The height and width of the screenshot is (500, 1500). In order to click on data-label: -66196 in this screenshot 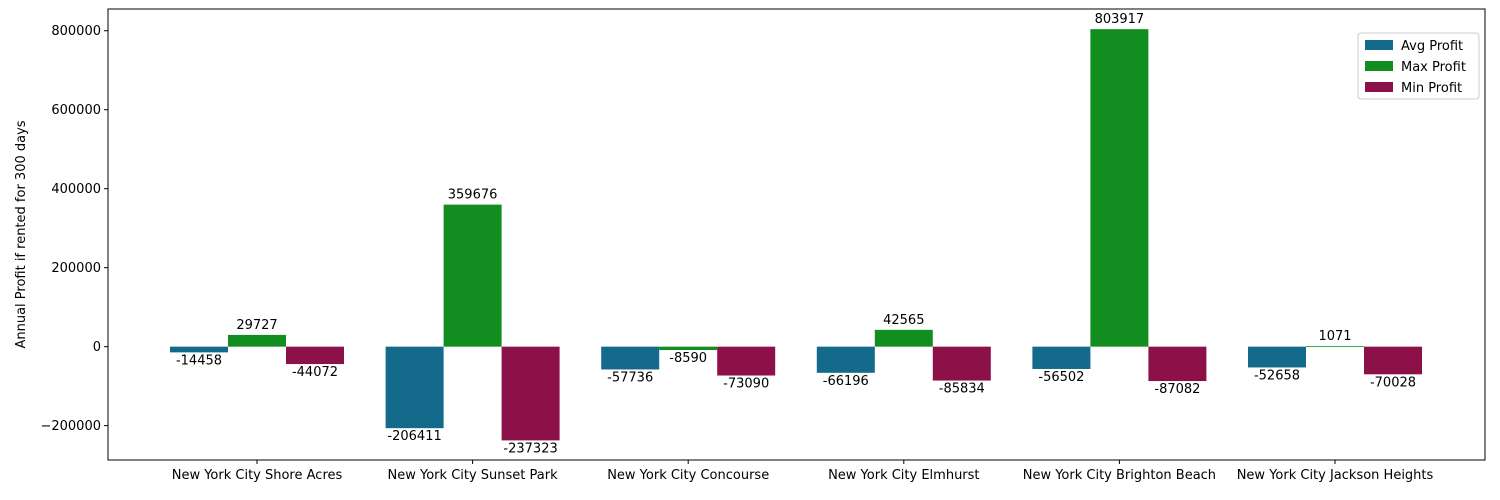, I will do `click(846, 381)`.